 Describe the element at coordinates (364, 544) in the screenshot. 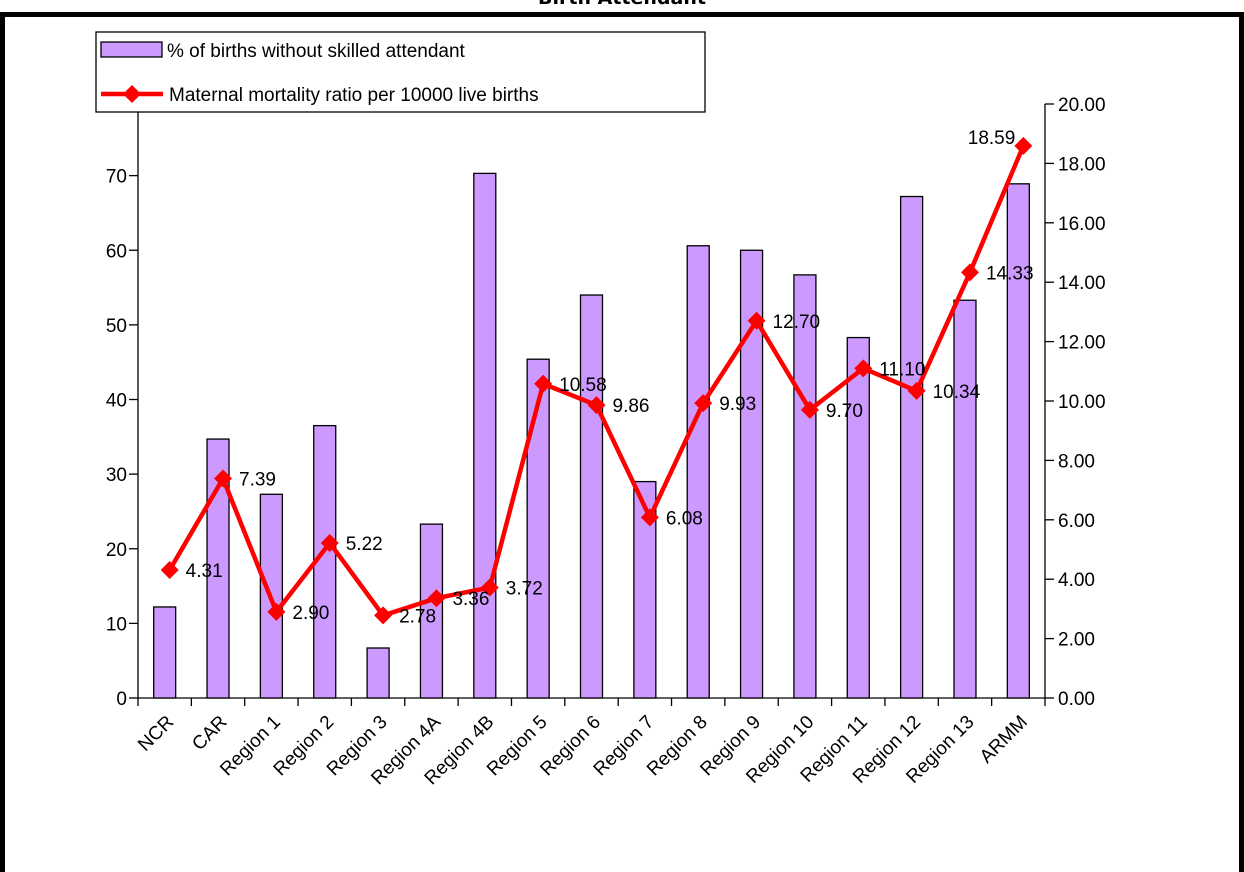

I see `line-data-label: 5.22` at that location.